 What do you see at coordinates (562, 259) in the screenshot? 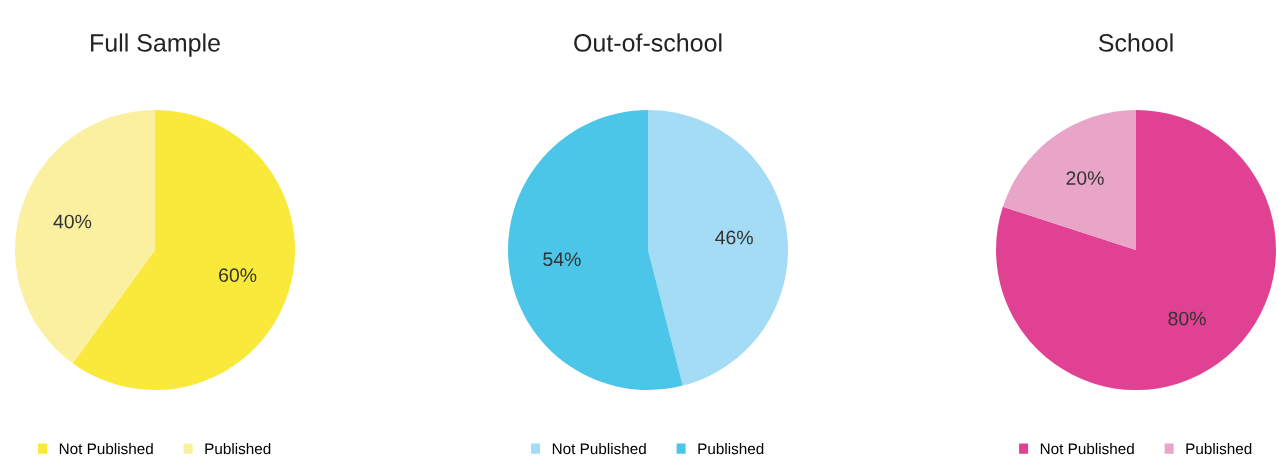
I see `data-label: 54%` at bounding box center [562, 259].